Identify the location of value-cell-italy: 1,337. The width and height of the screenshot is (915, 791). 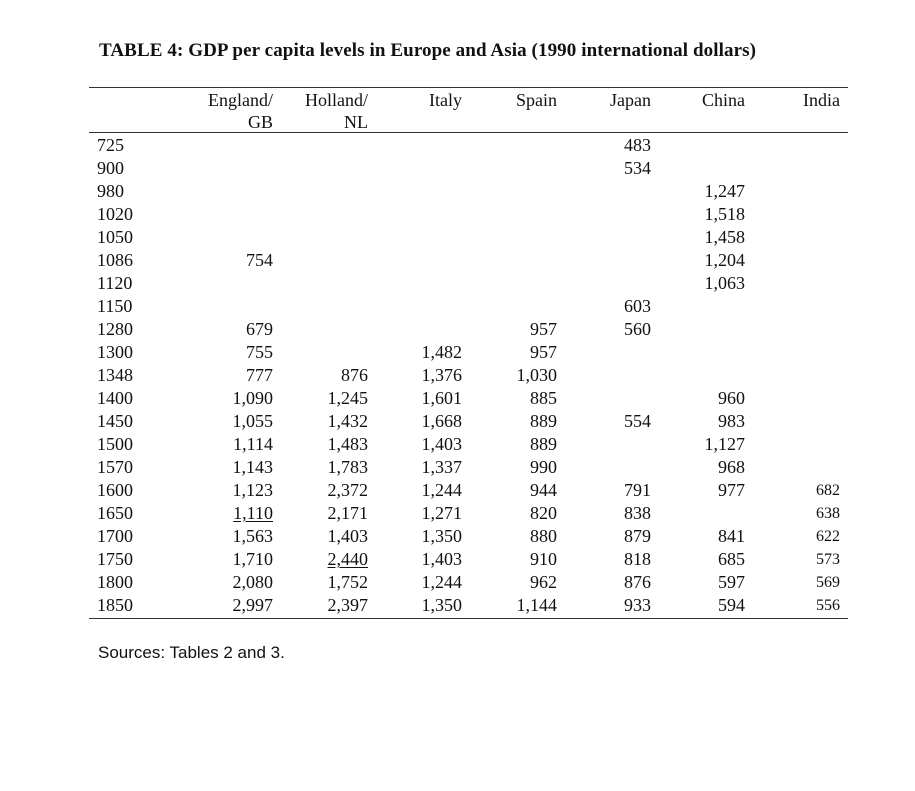
(442, 467).